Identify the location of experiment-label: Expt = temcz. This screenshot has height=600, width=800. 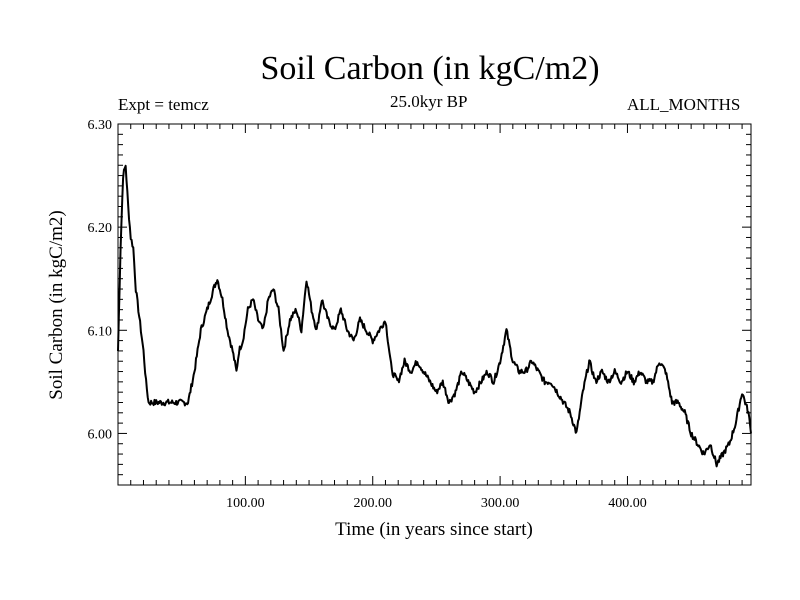
(163, 104).